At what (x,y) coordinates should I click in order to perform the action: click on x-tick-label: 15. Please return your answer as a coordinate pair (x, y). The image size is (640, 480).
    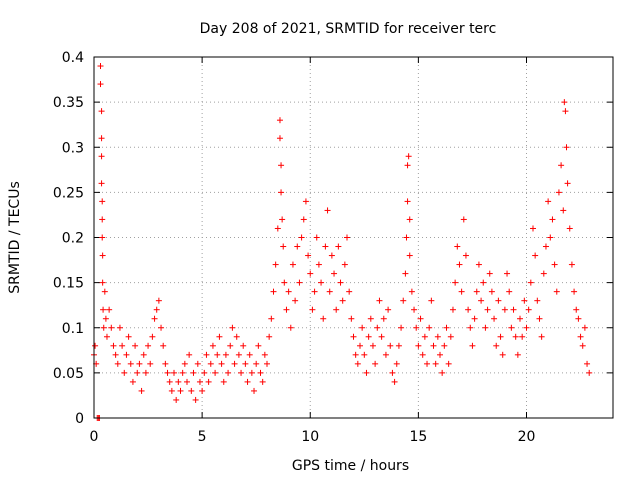
    Looking at the image, I should click on (418, 437).